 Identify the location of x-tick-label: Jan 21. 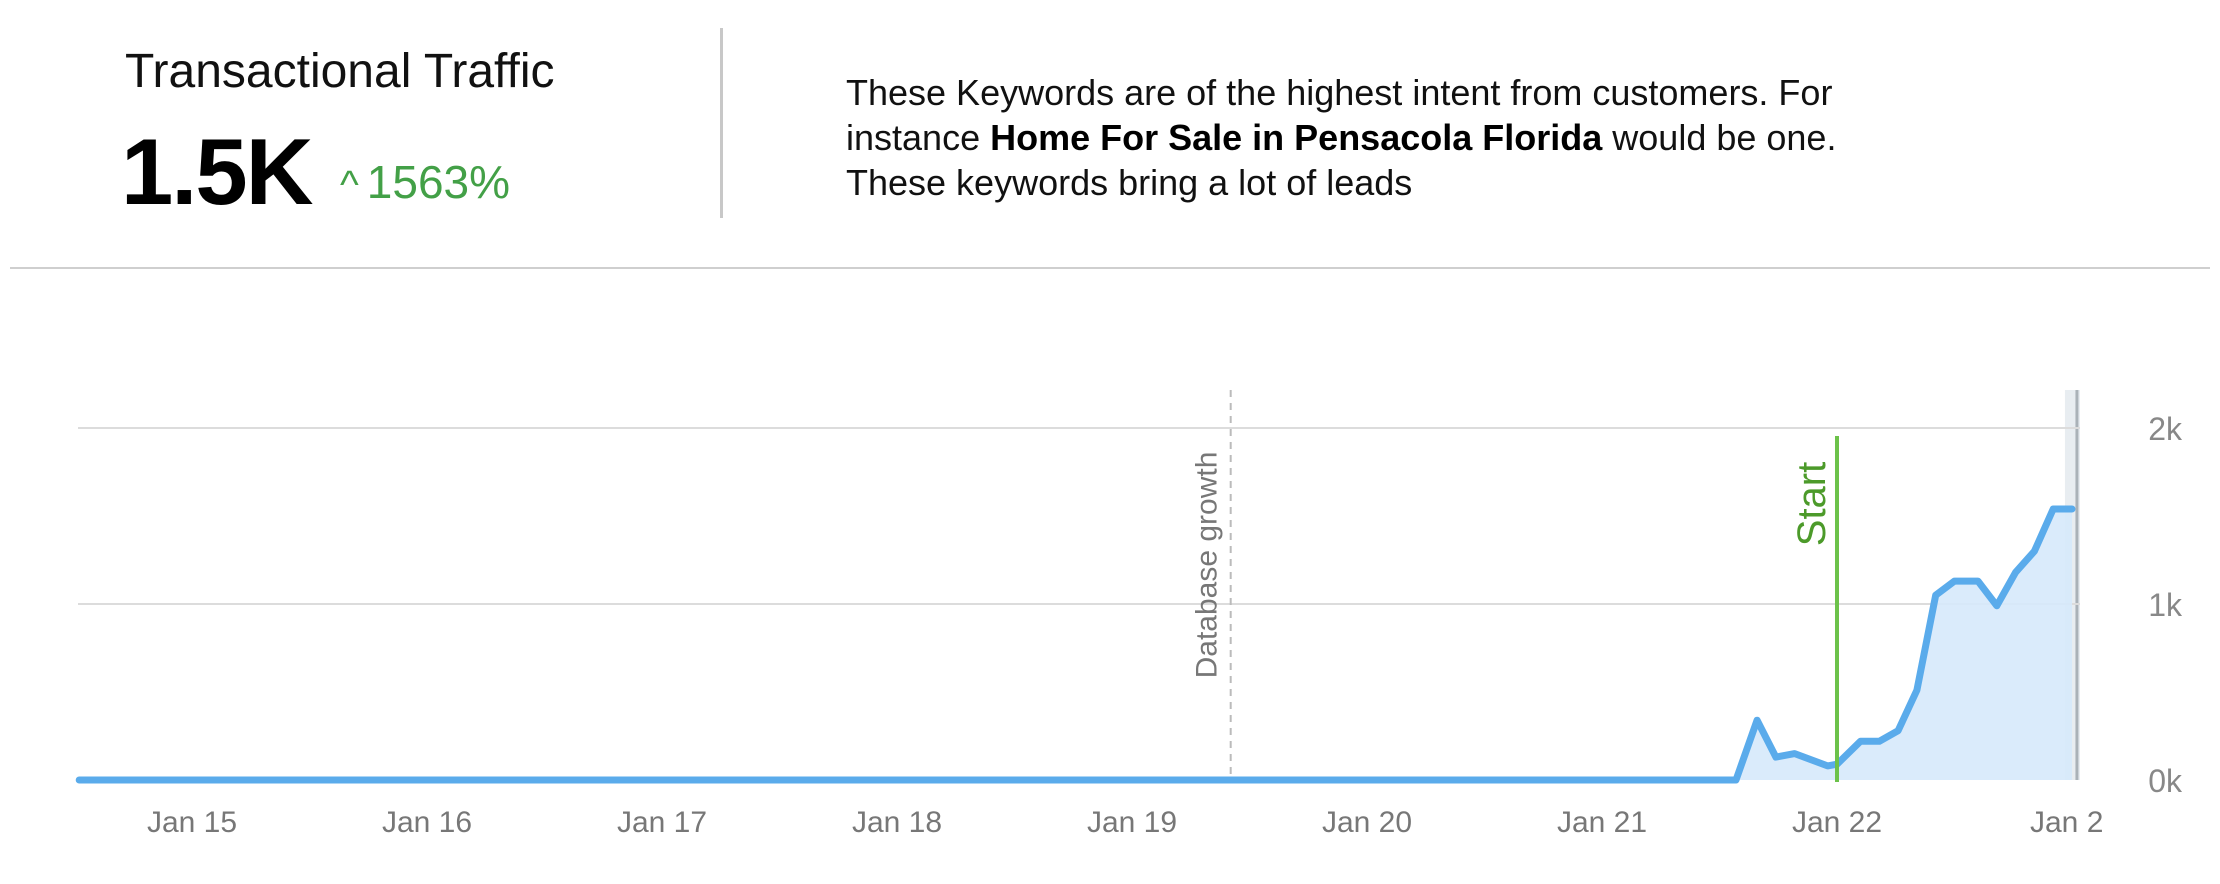
(1602, 822).